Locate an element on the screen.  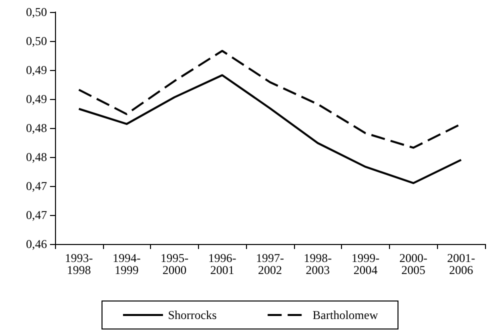
x-tick-label: 1993-1998 is located at coordinates (78, 264).